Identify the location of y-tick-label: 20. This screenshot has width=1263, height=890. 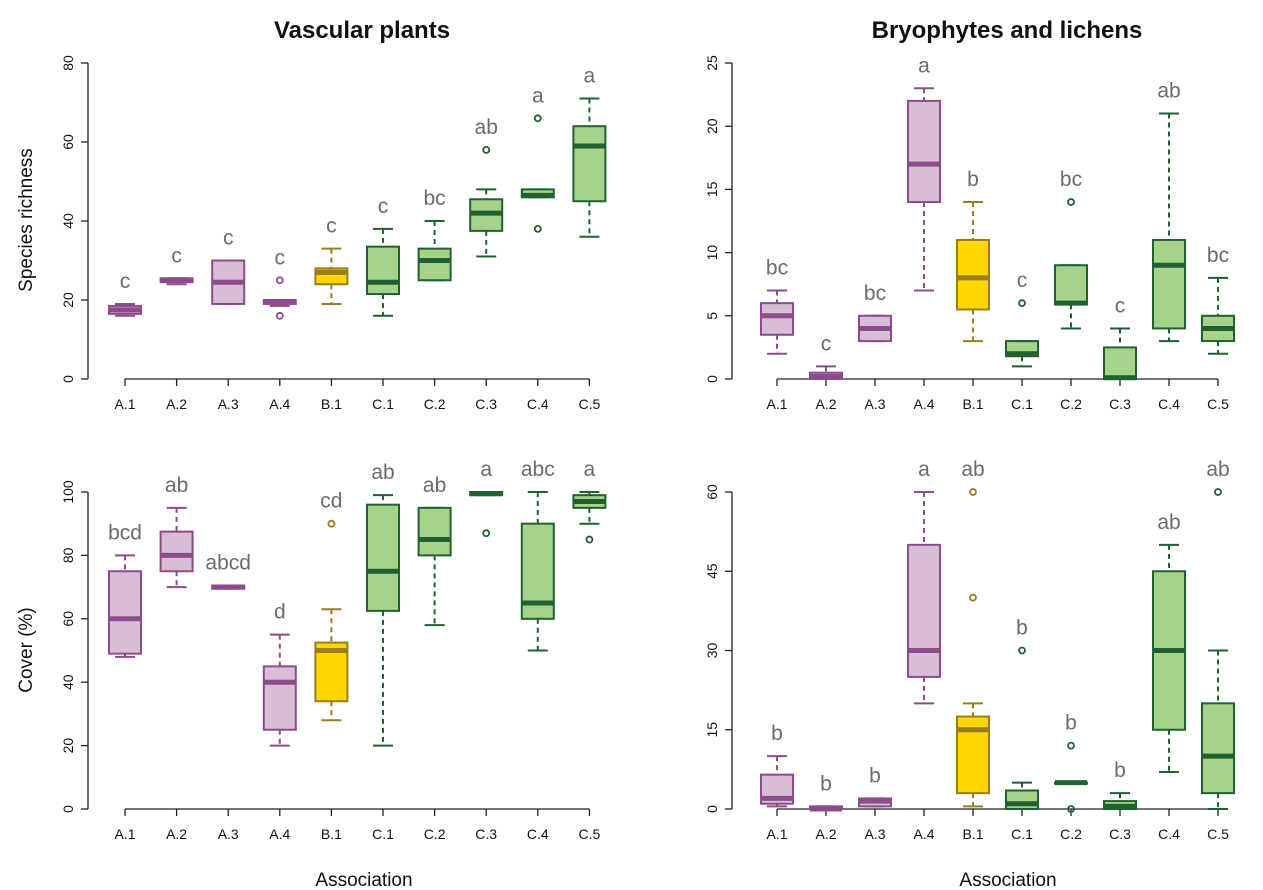
(712, 126).